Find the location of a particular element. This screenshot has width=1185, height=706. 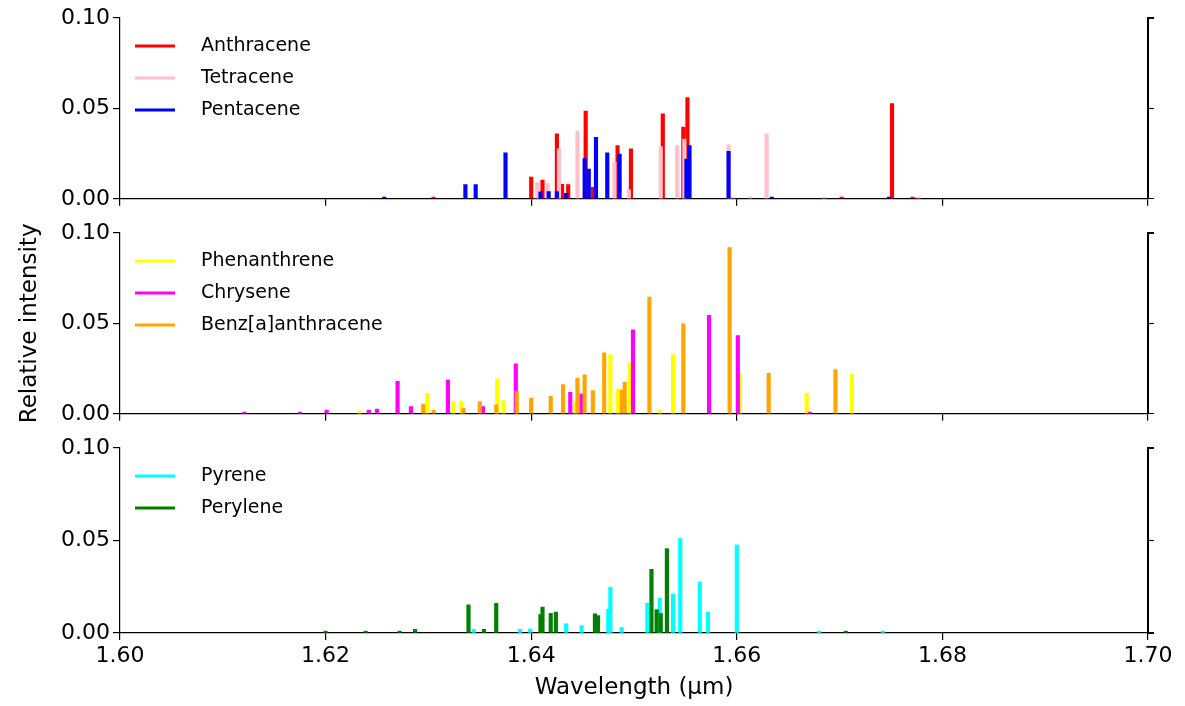

legend-label: Benz[a]anthracene is located at coordinates (292, 322).